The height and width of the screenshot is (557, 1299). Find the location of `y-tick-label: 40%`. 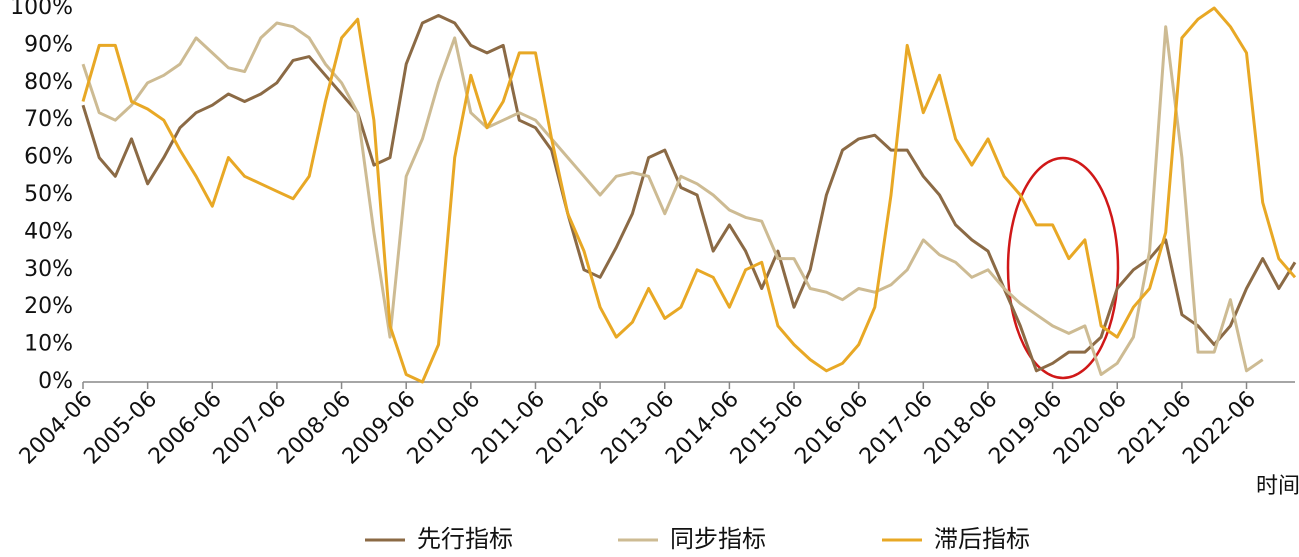

y-tick-label: 40% is located at coordinates (48, 231).